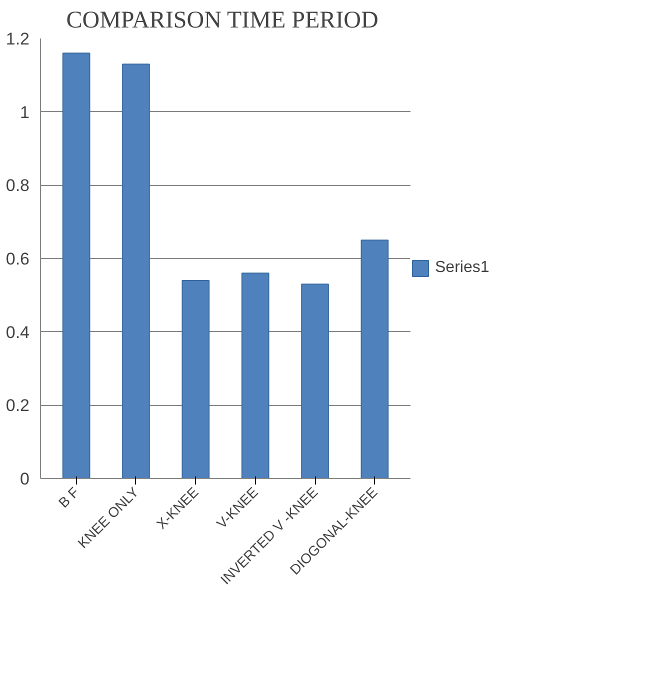 The width and height of the screenshot is (653, 693). I want to click on y-tick-label: 0.4, so click(18, 332).